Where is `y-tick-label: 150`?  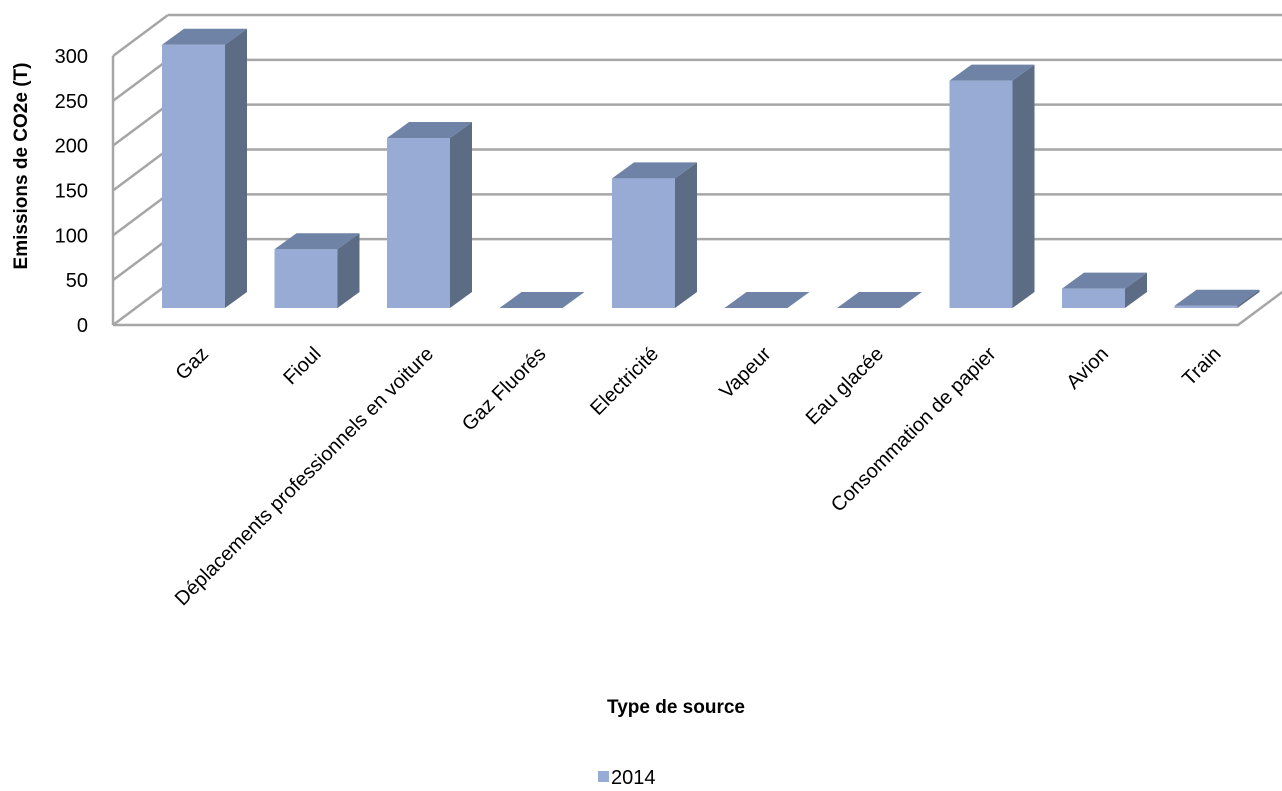 y-tick-label: 150 is located at coordinates (71, 192).